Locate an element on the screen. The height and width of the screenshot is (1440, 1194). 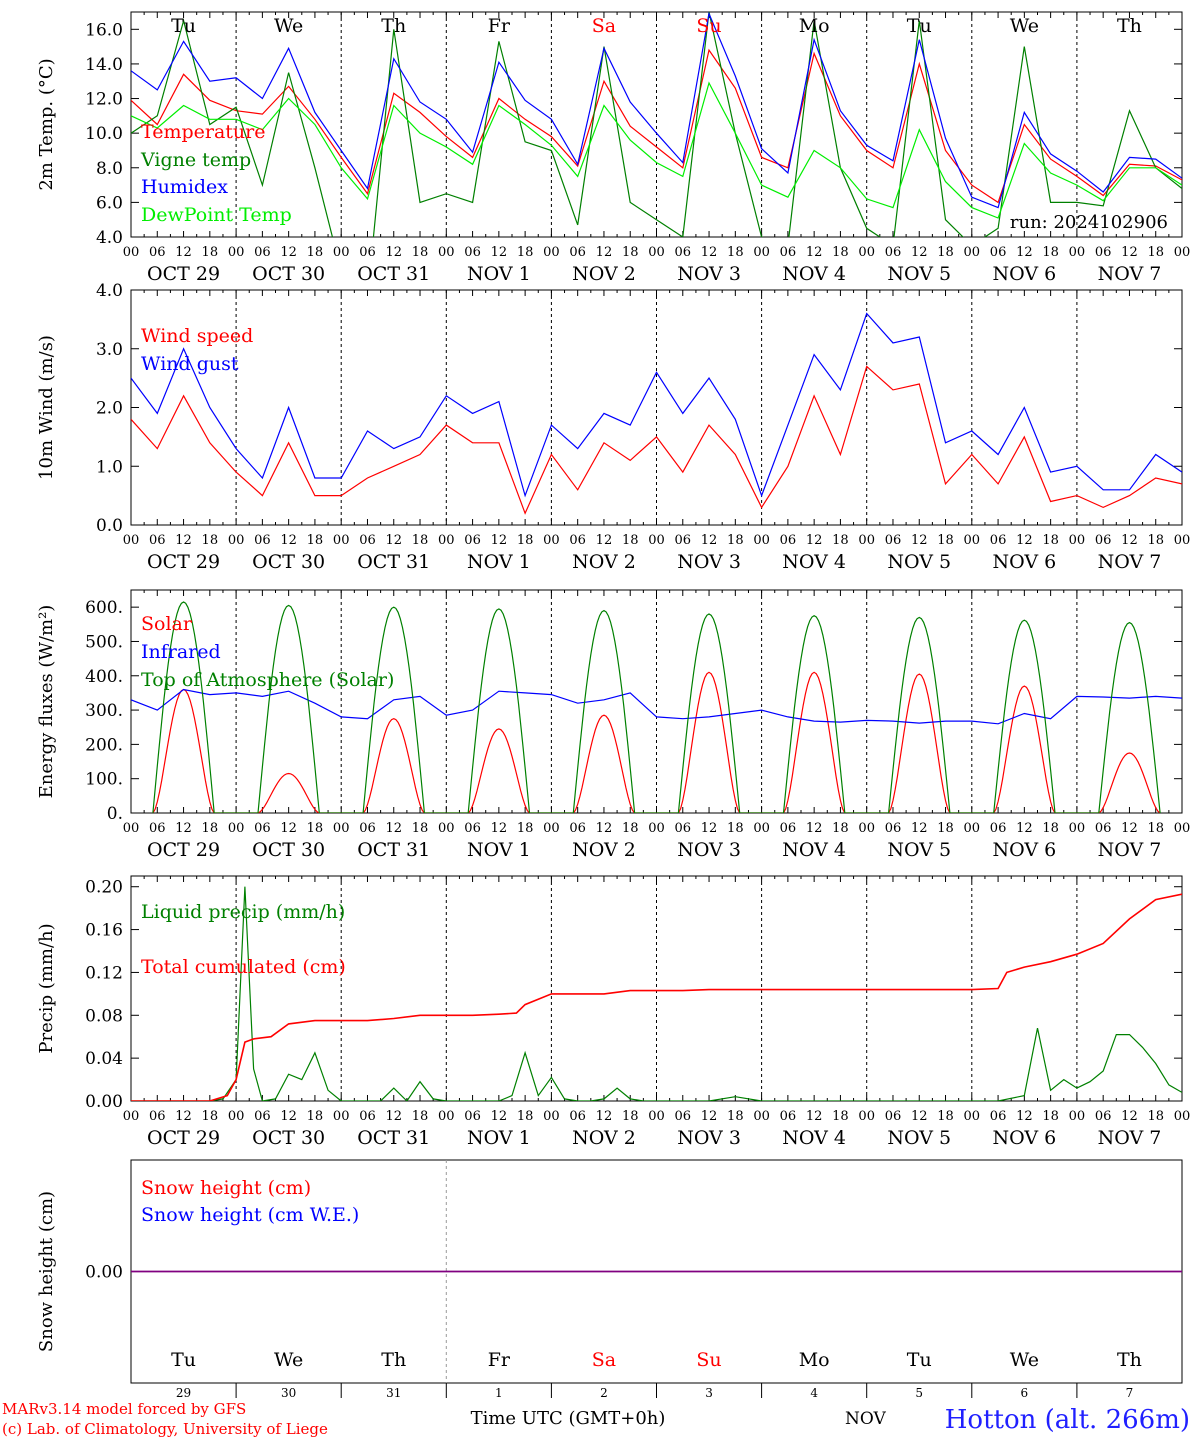
series-line-liquid-precip-mm-h- is located at coordinates (656, 993).